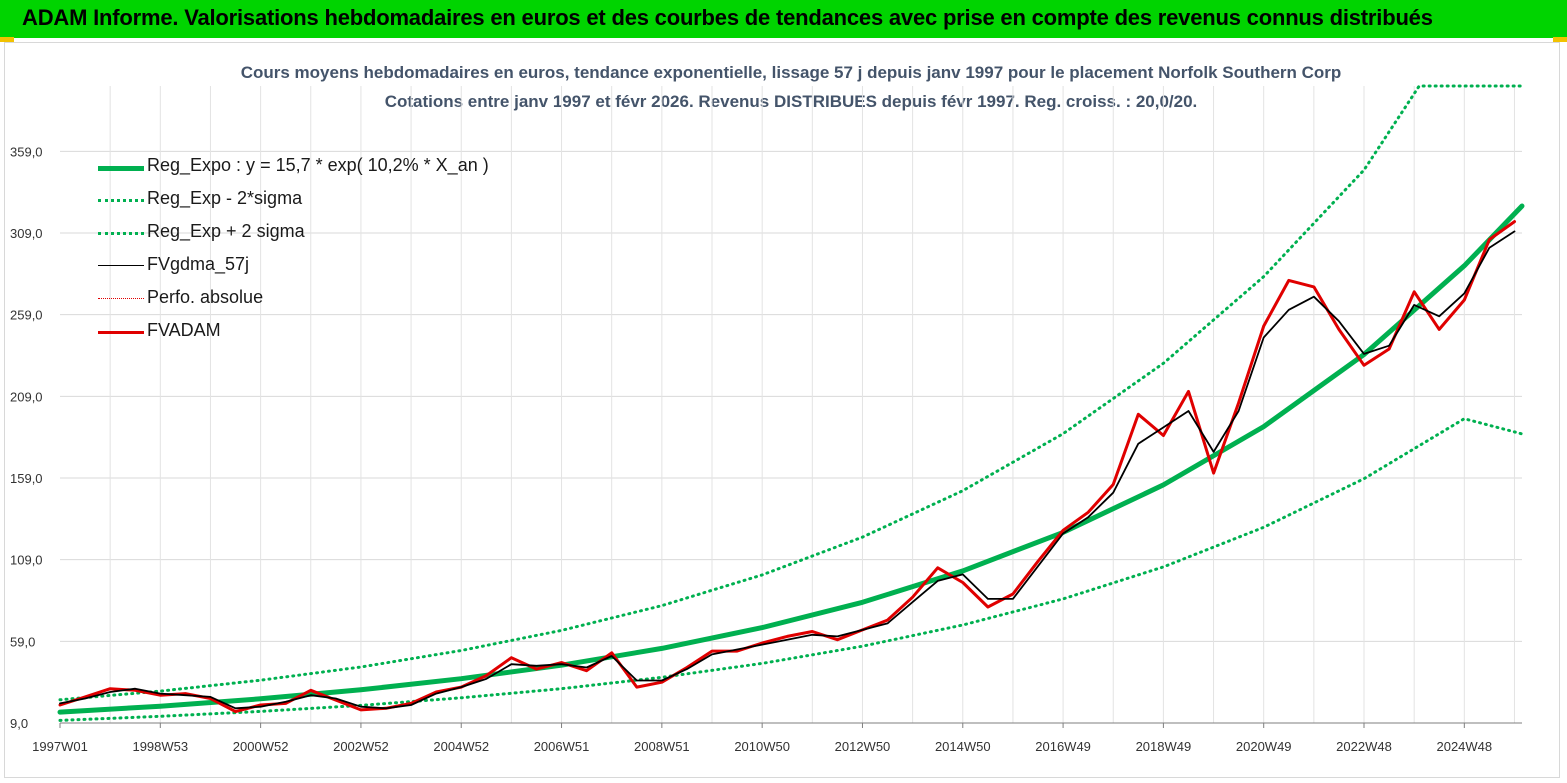 The height and width of the screenshot is (783, 1567). Describe the element at coordinates (26, 396) in the screenshot. I see `y-tick-label: 209,0` at that location.